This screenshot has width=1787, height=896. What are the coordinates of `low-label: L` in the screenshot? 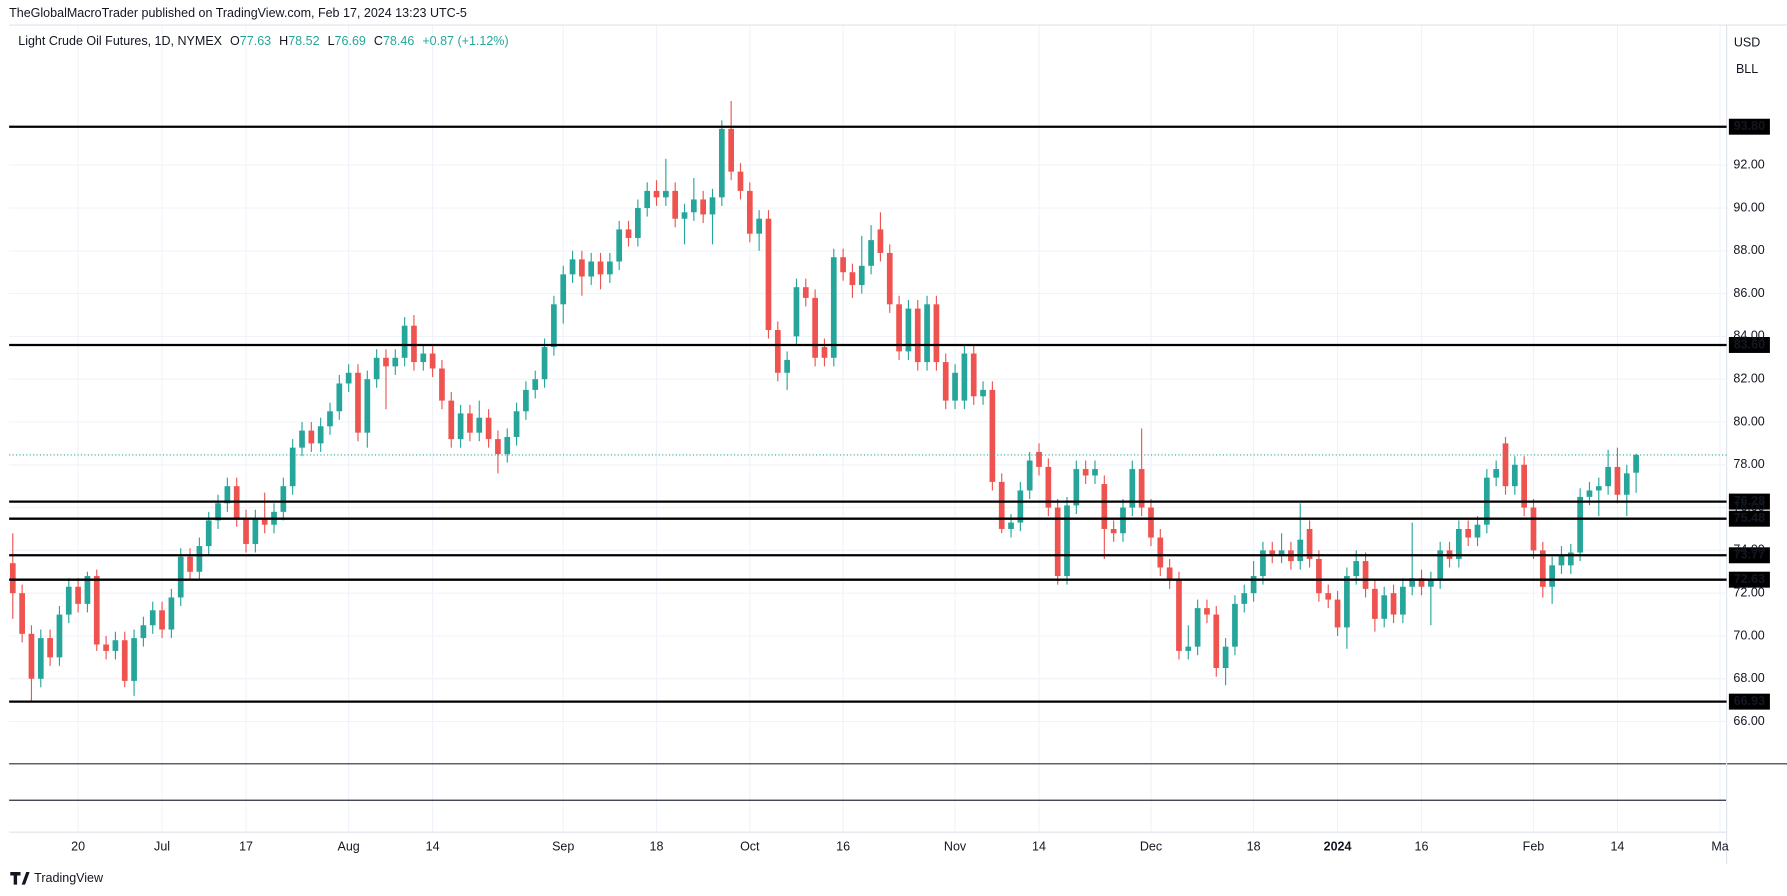 It's located at (331, 41).